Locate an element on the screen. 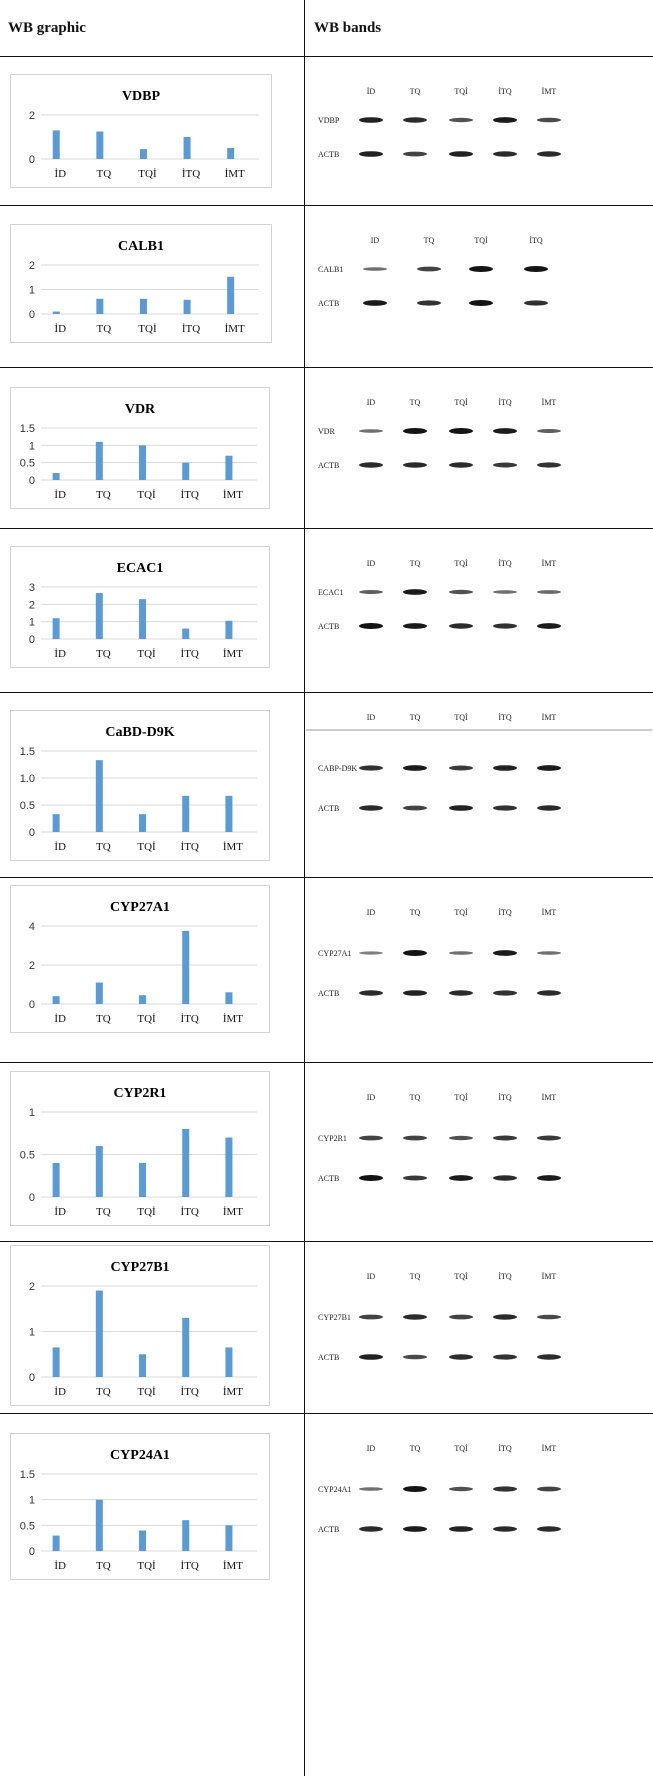  column-divider is located at coordinates (304, 888).